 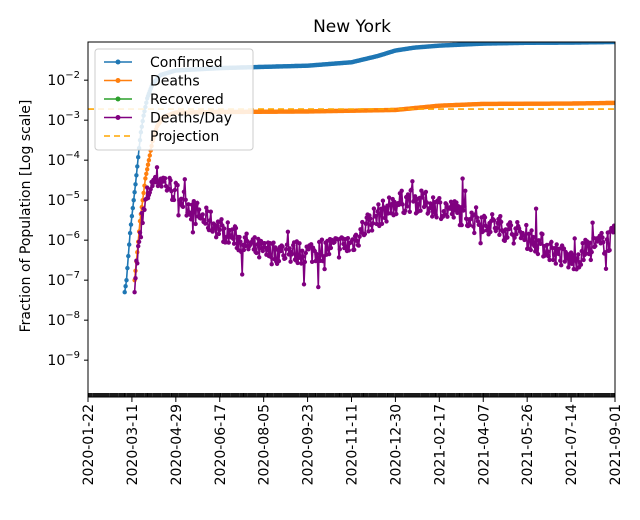 I want to click on x-tick-label: 2020-06-17, so click(x=221, y=444).